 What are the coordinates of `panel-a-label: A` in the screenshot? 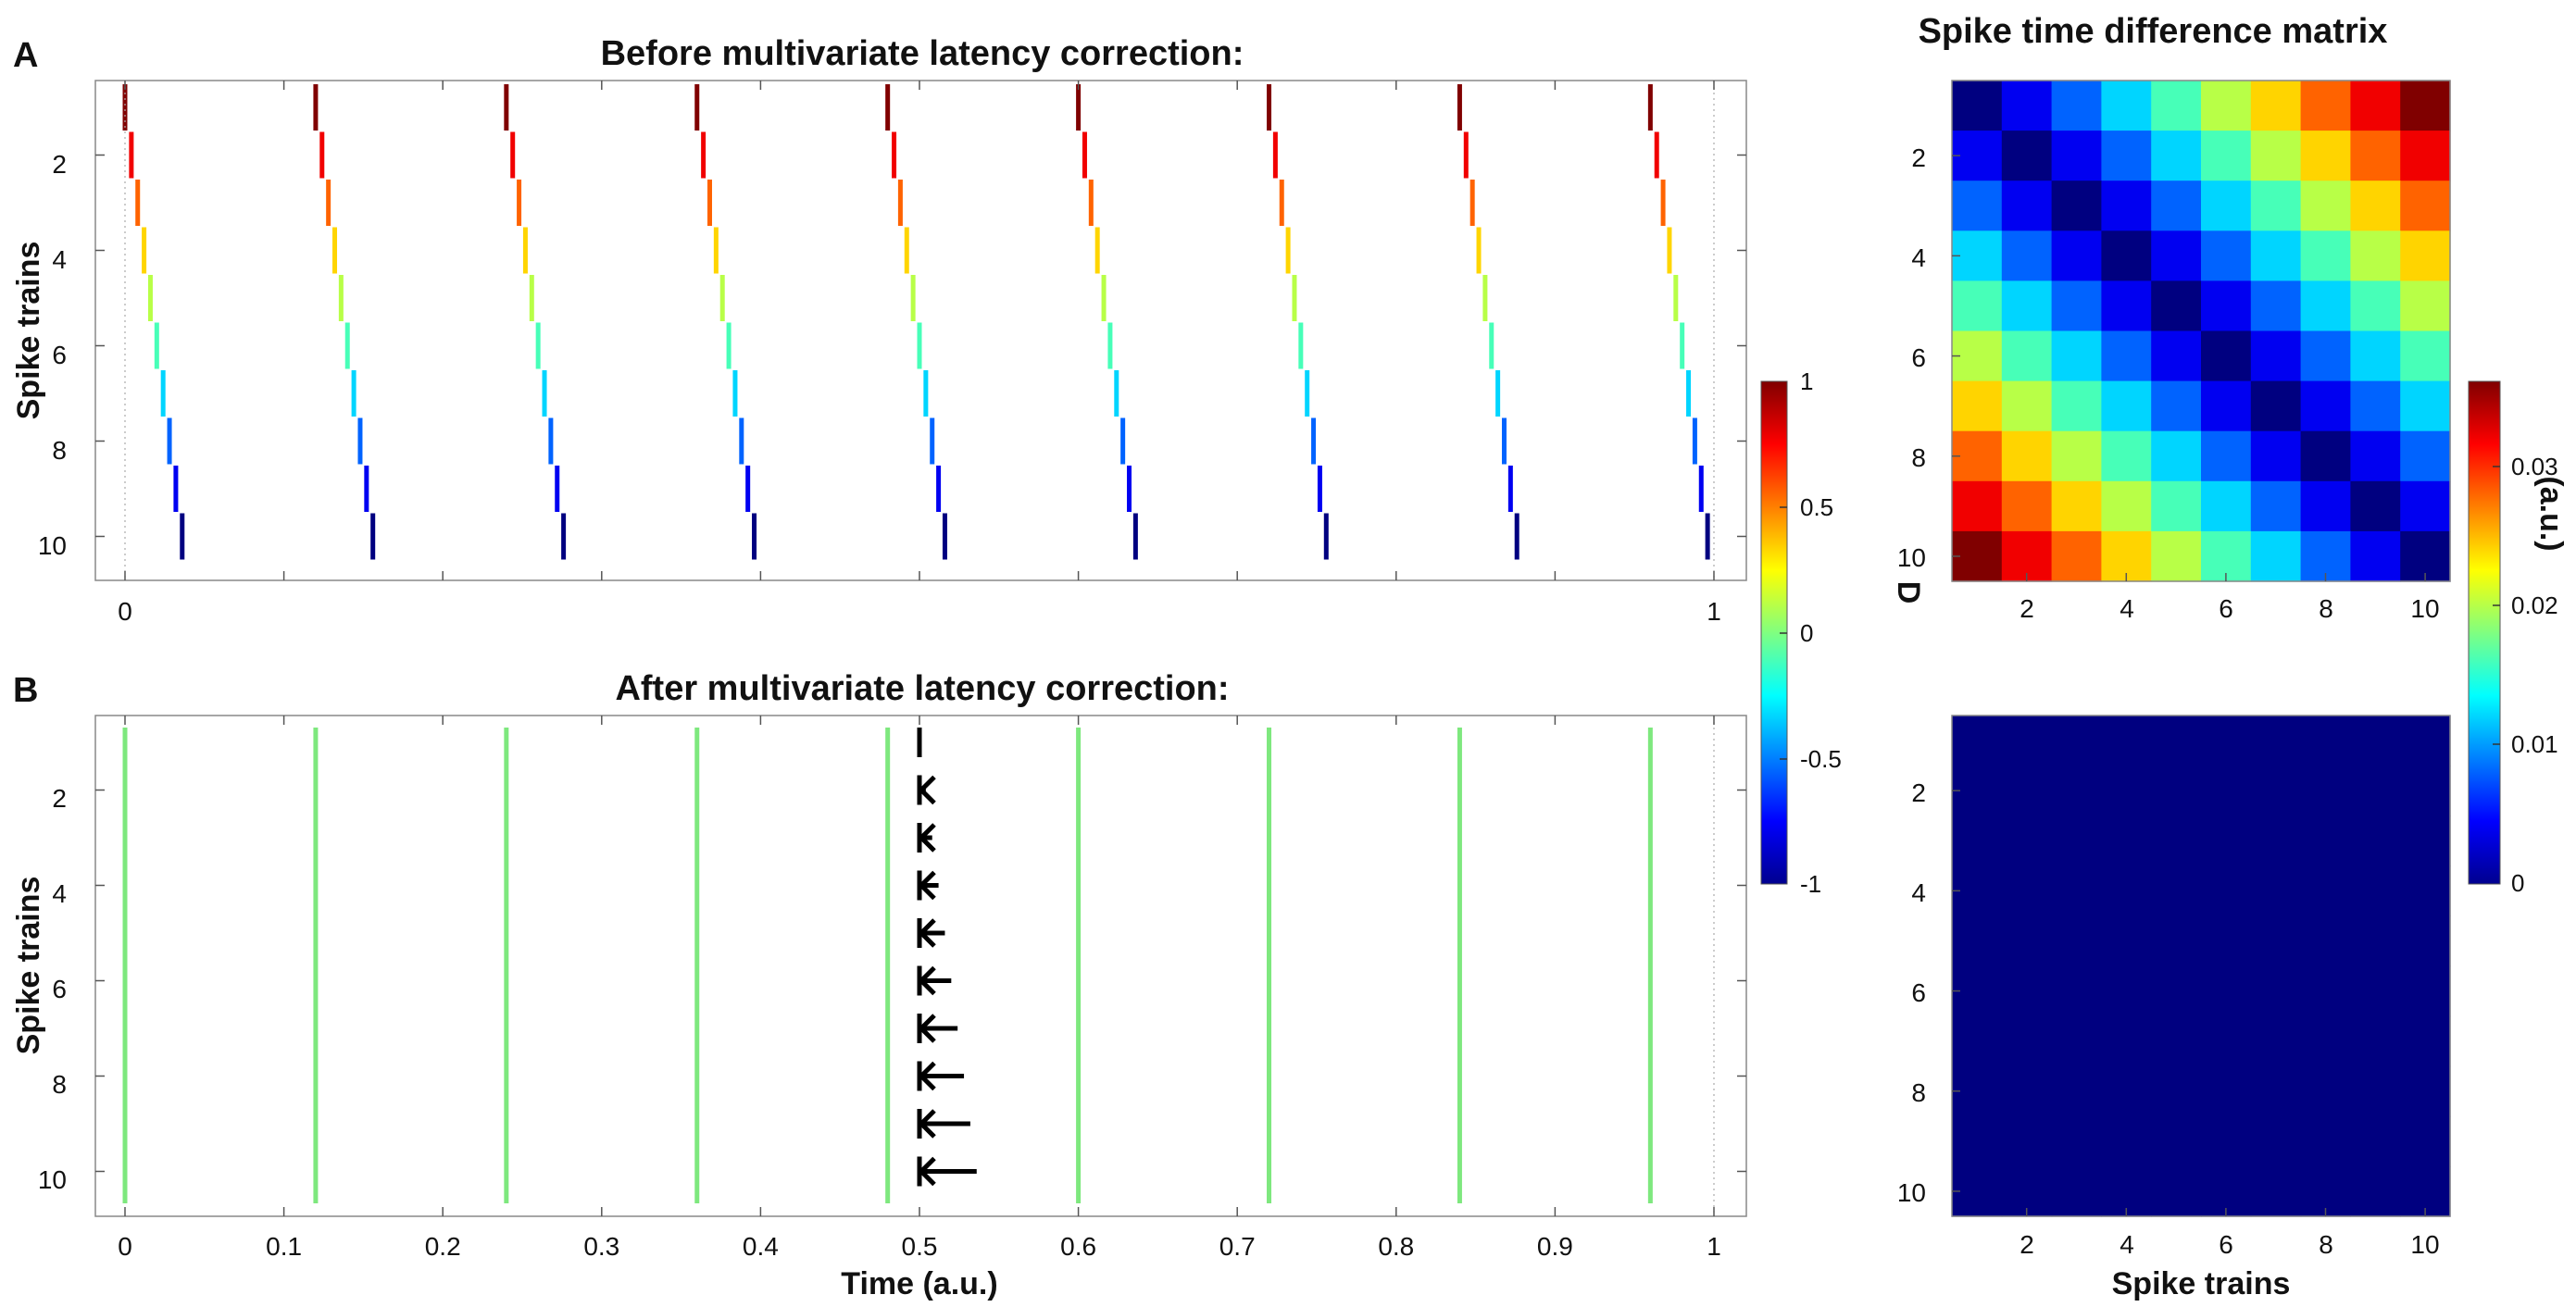 It's located at (25, 55).